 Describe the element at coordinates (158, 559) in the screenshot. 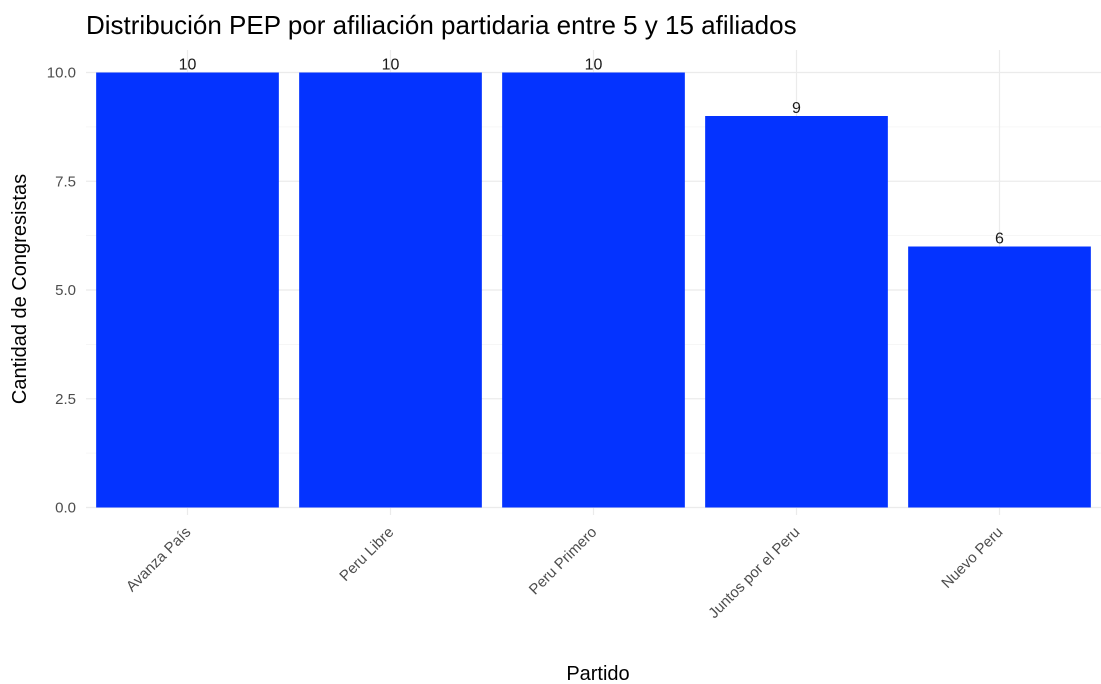

I see `x-tick-label: Avanza País` at that location.